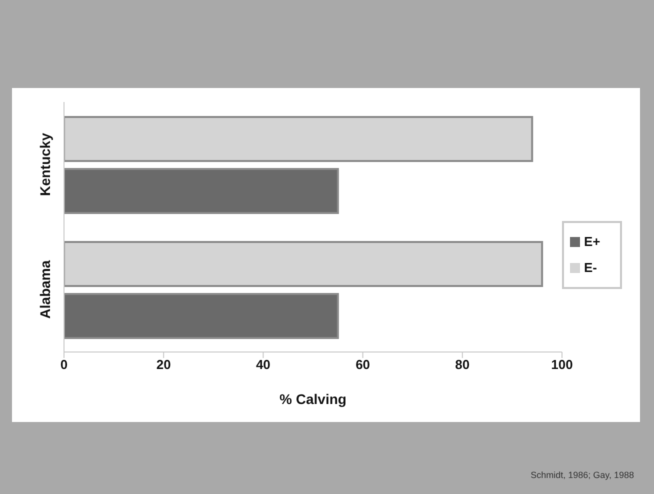  I want to click on x-tick-label: 80, so click(462, 364).